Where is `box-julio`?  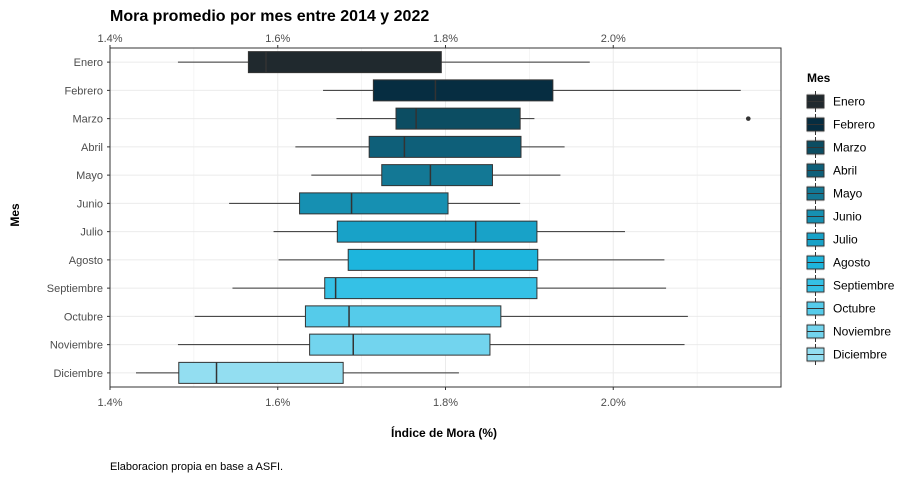 box-julio is located at coordinates (449, 231).